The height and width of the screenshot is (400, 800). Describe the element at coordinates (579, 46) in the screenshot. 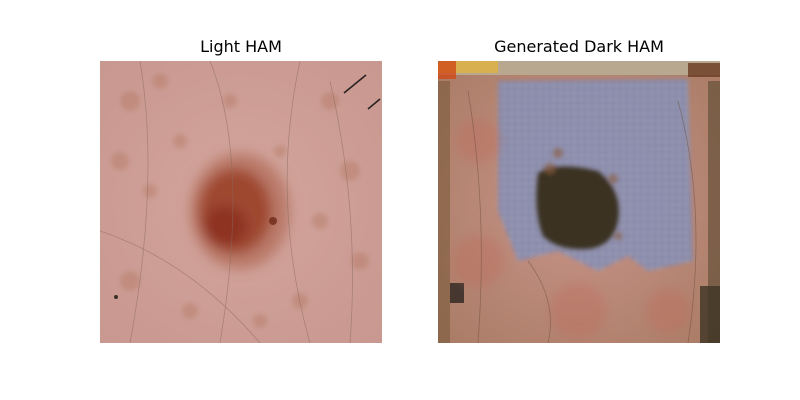

I see `panel-title-generated-dark-ham: Generated Dark HAM` at that location.